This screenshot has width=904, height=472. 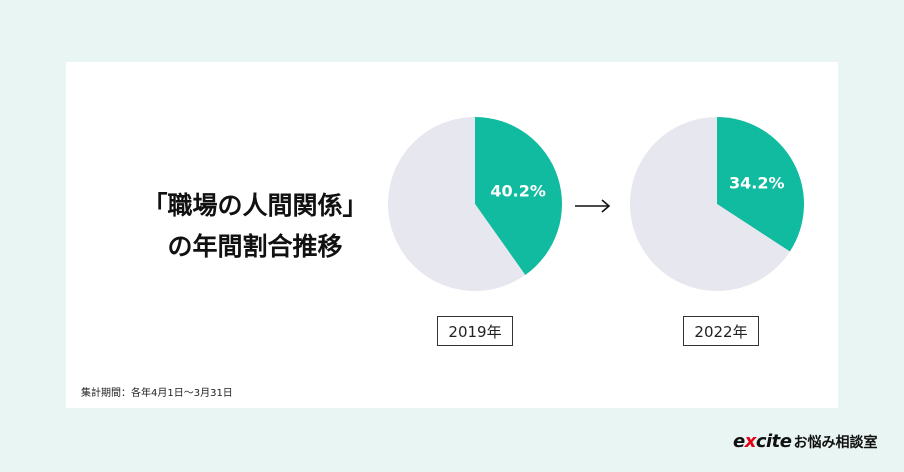 What do you see at coordinates (157, 393) in the screenshot?
I see `aggregation-period-note: 集計期間：各年4月1日〜3月31日` at bounding box center [157, 393].